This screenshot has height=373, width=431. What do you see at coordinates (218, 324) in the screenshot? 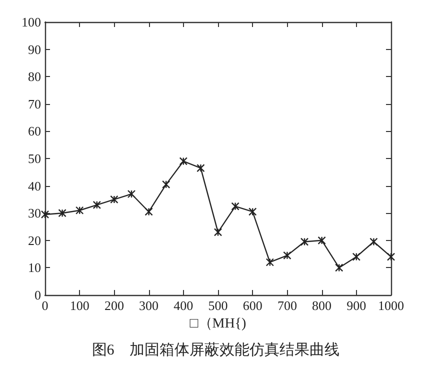
I see `x-axis-title: □（MH{)` at bounding box center [218, 324].